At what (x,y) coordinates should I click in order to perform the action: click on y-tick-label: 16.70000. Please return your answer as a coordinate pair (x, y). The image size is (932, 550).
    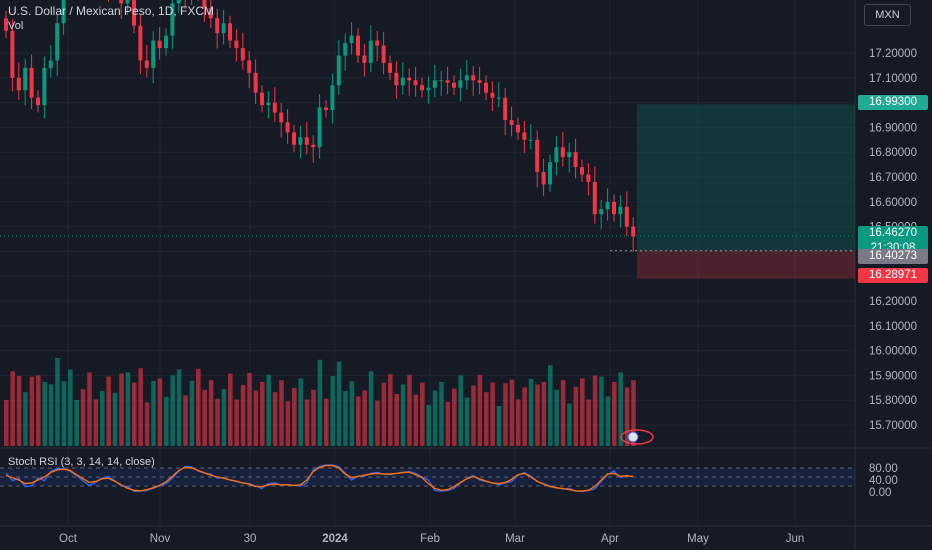
    Looking at the image, I should click on (893, 178).